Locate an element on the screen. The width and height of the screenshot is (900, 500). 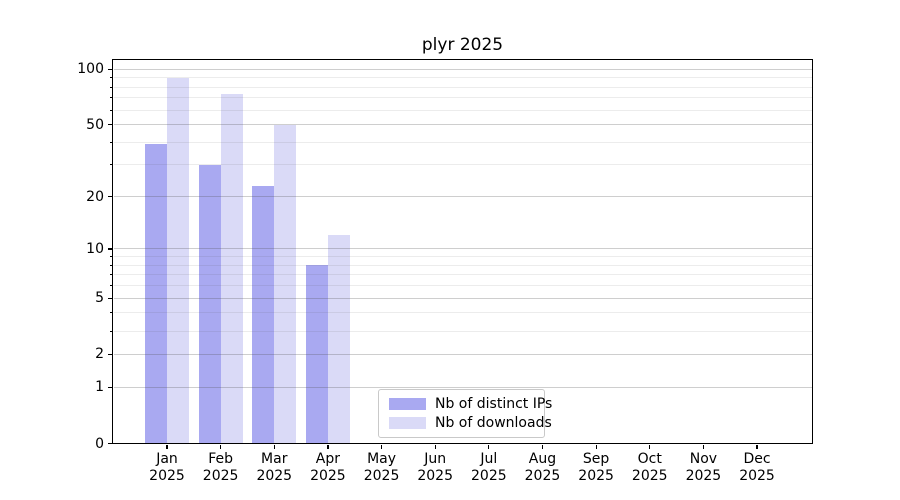
x-tick-label: Dec 2025 is located at coordinates (757, 468).